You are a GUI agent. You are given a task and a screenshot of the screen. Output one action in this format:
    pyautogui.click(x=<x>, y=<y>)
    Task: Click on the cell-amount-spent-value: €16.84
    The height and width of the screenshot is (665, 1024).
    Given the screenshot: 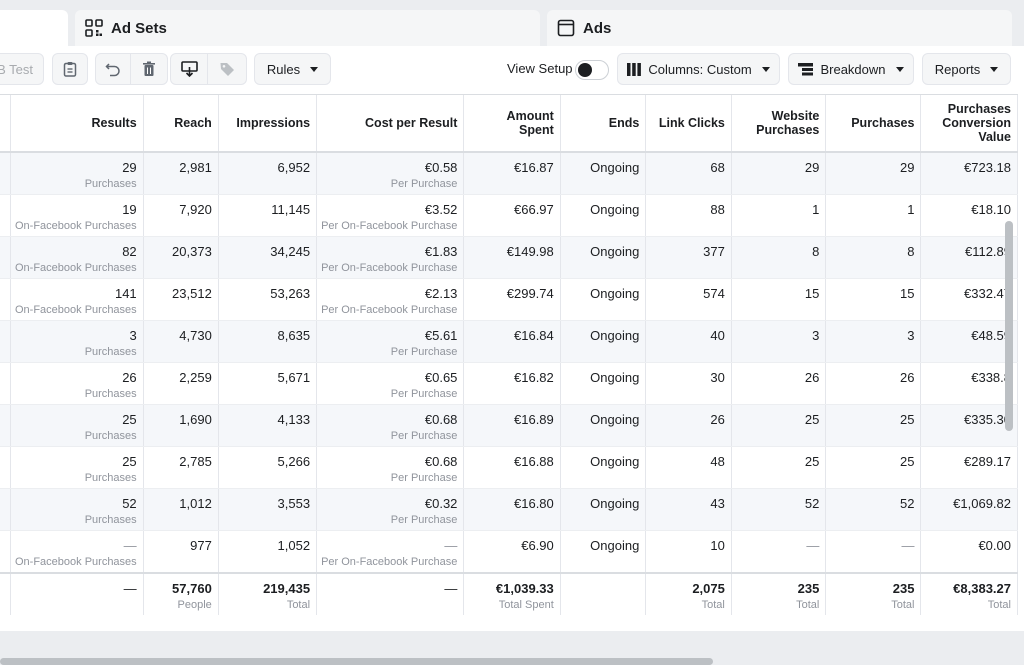 What is the action you would take?
    pyautogui.click(x=534, y=335)
    